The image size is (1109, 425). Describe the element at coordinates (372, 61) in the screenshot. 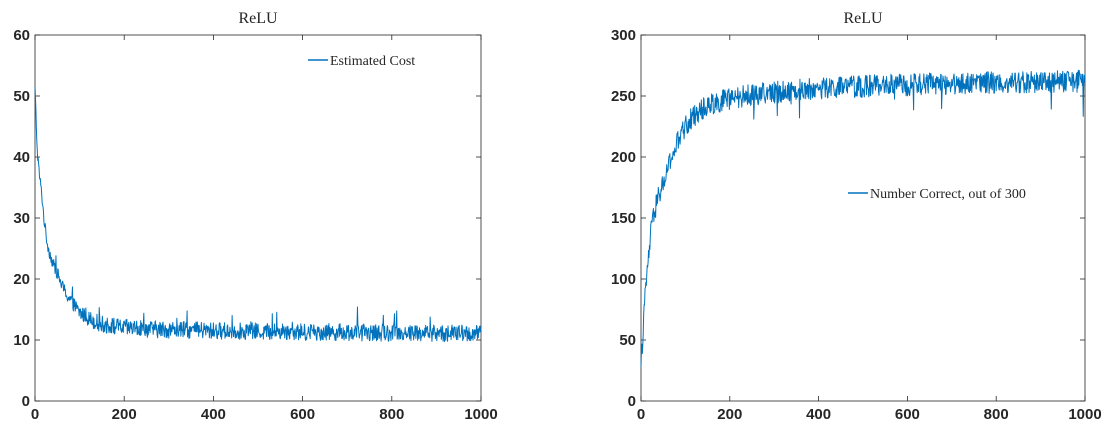

I see `legend-label: Estimated Cost` at that location.